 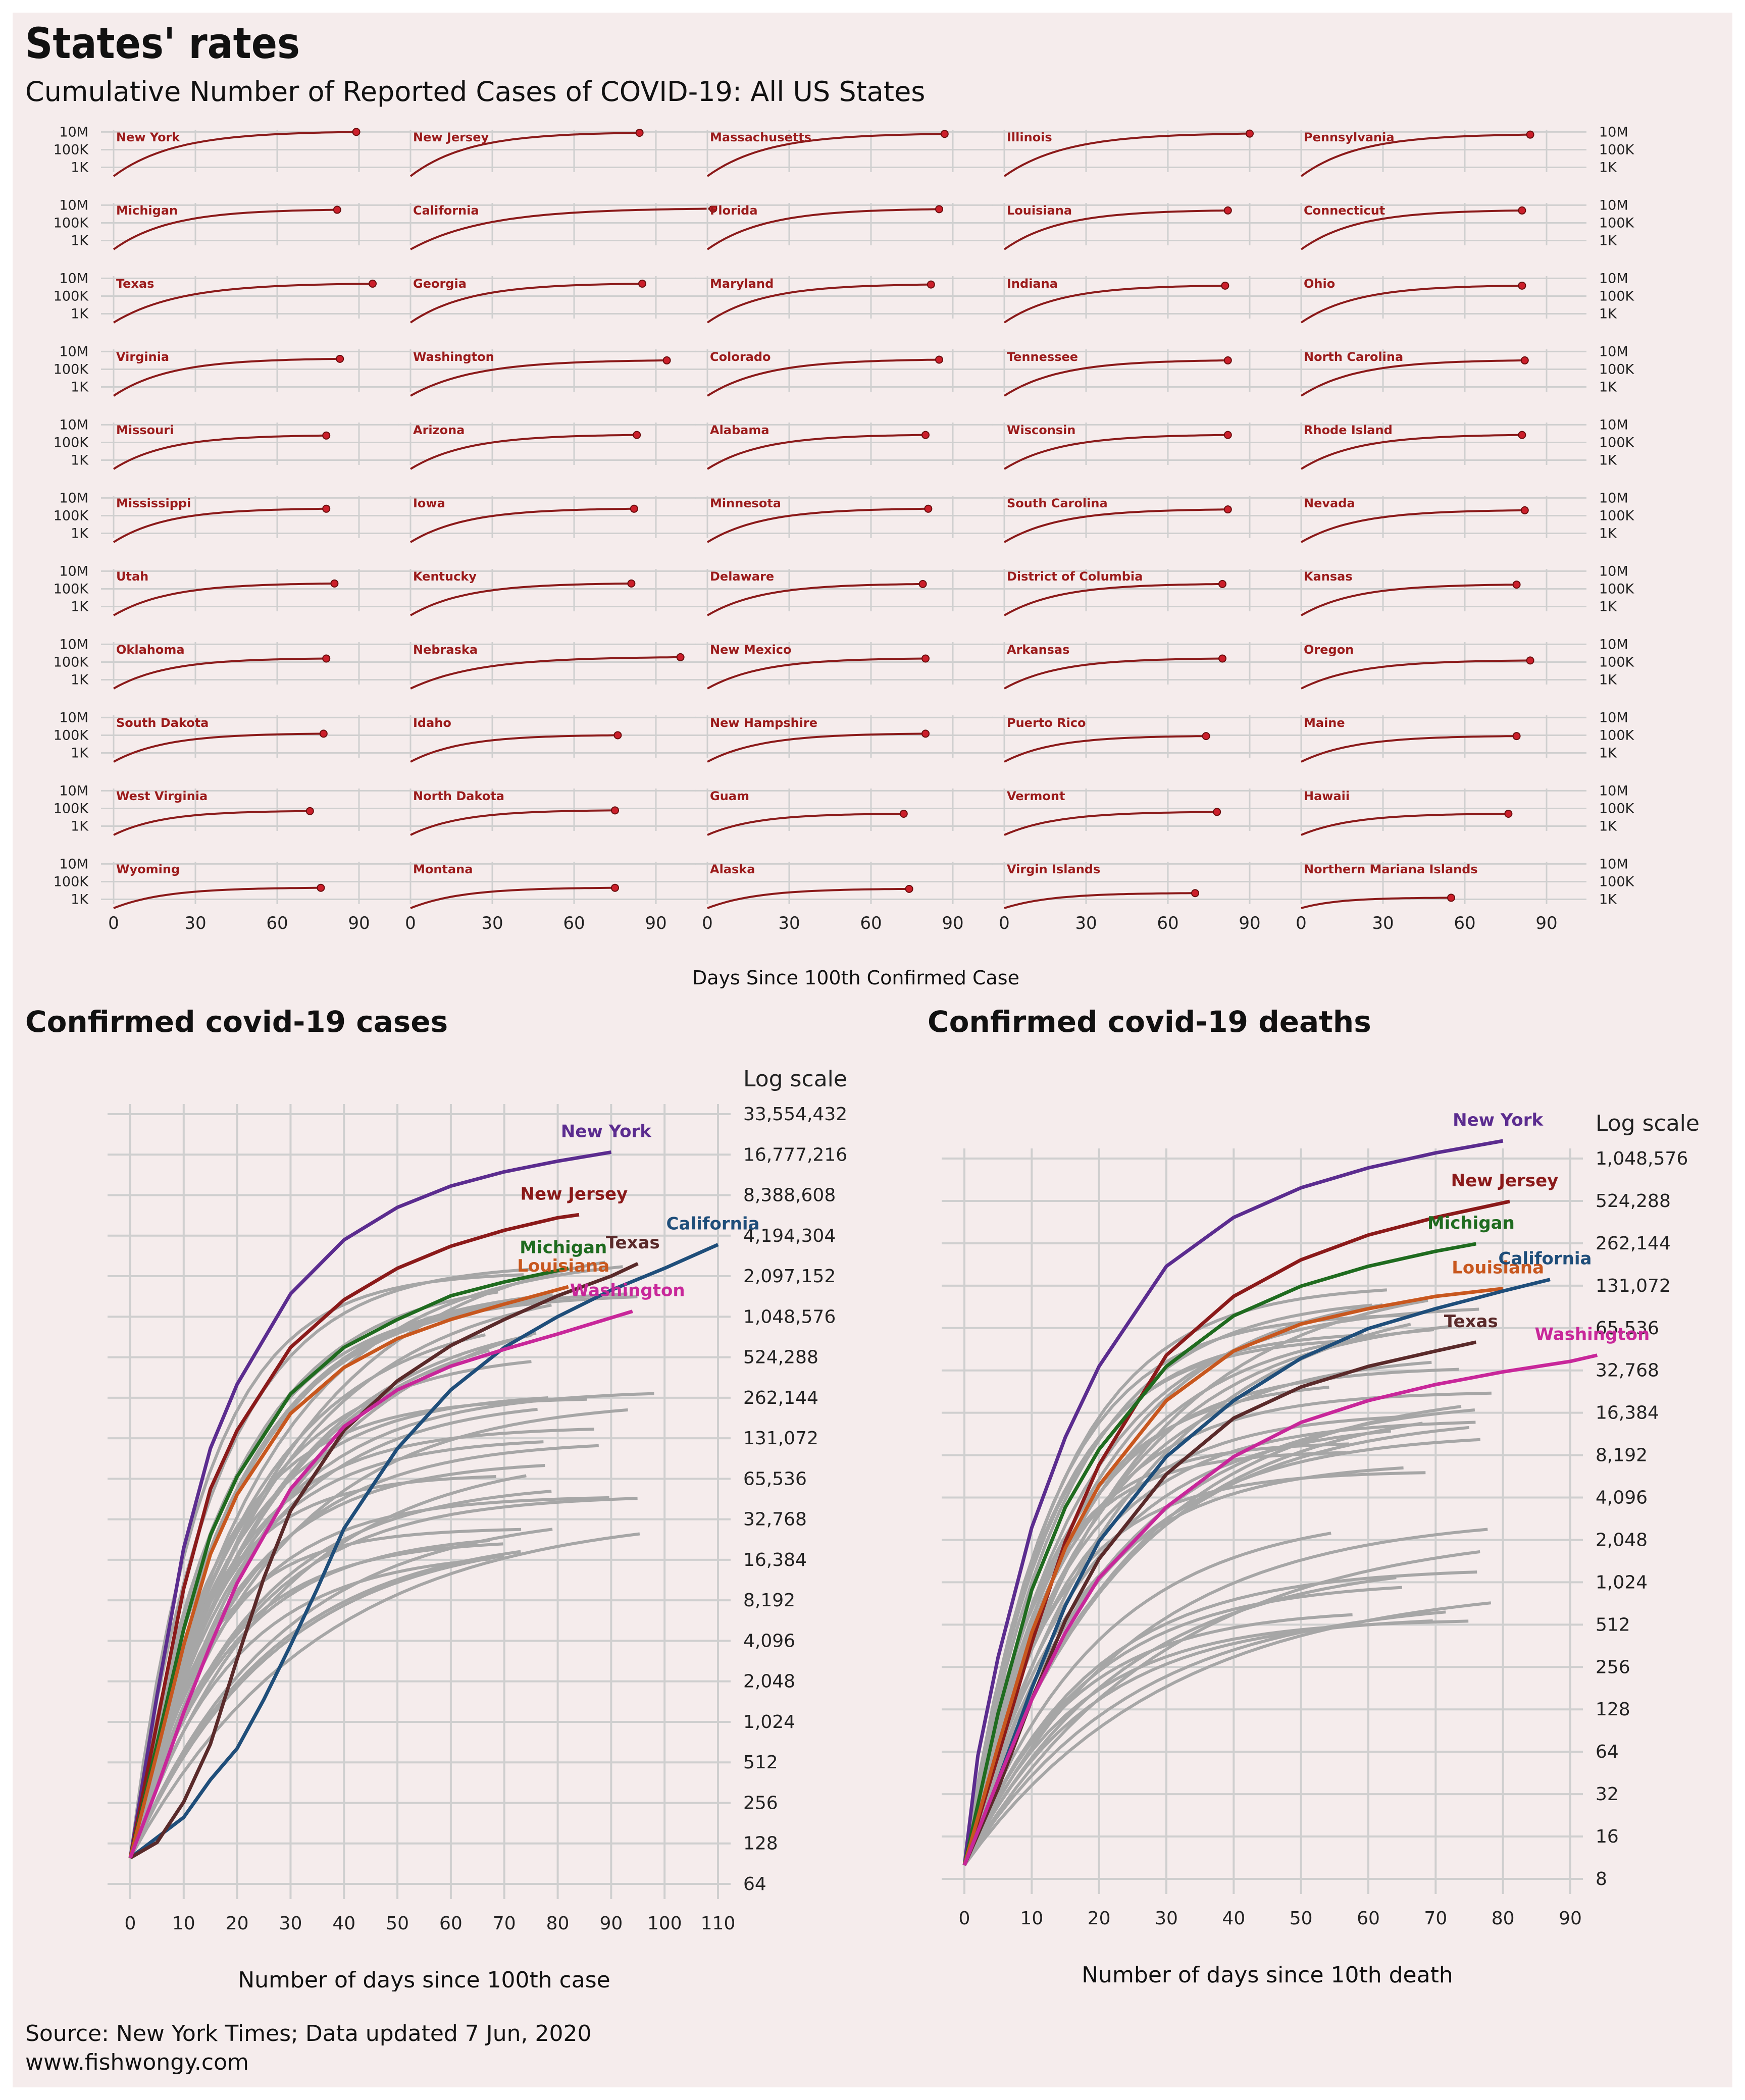 What do you see at coordinates (1405, 824) in the screenshot?
I see `series-line-hawaii` at bounding box center [1405, 824].